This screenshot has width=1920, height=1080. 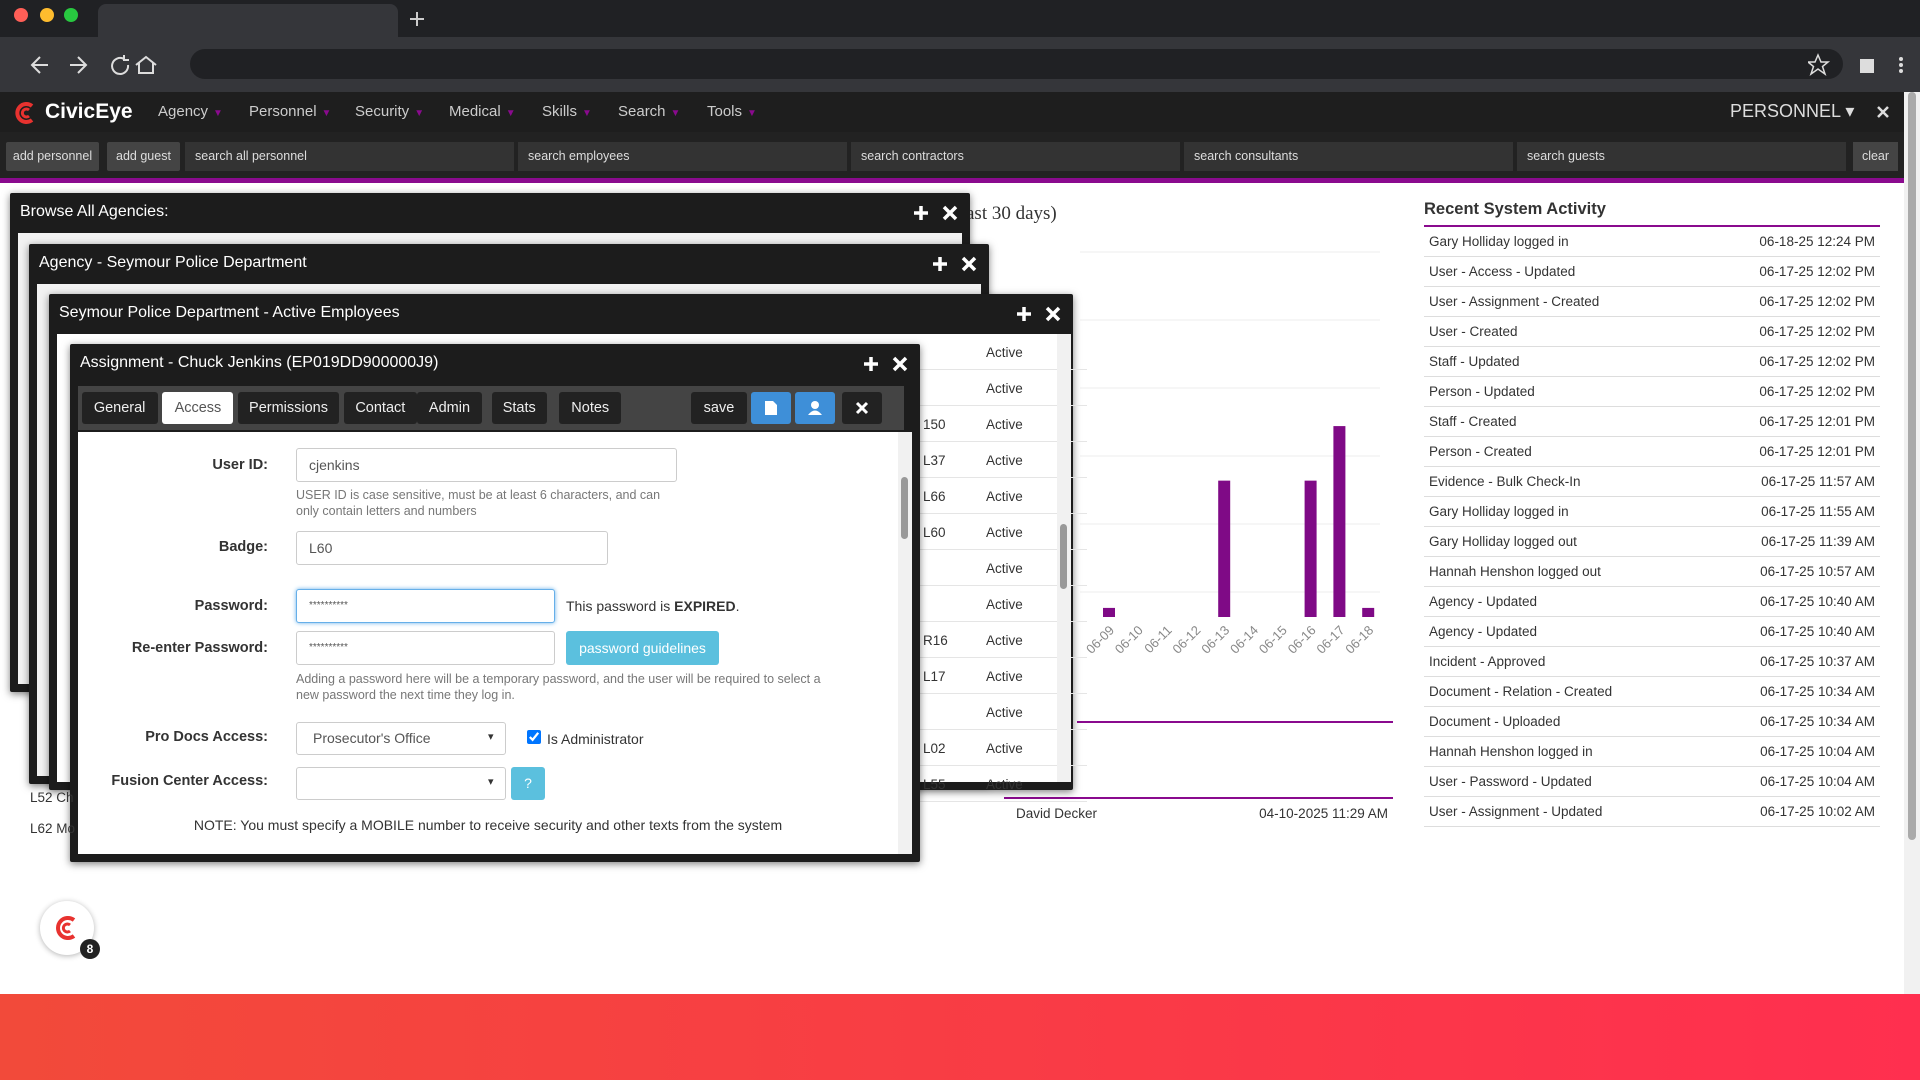 What do you see at coordinates (1511, 751) in the screenshot?
I see `activity-event: Hannah Henshon logged in` at bounding box center [1511, 751].